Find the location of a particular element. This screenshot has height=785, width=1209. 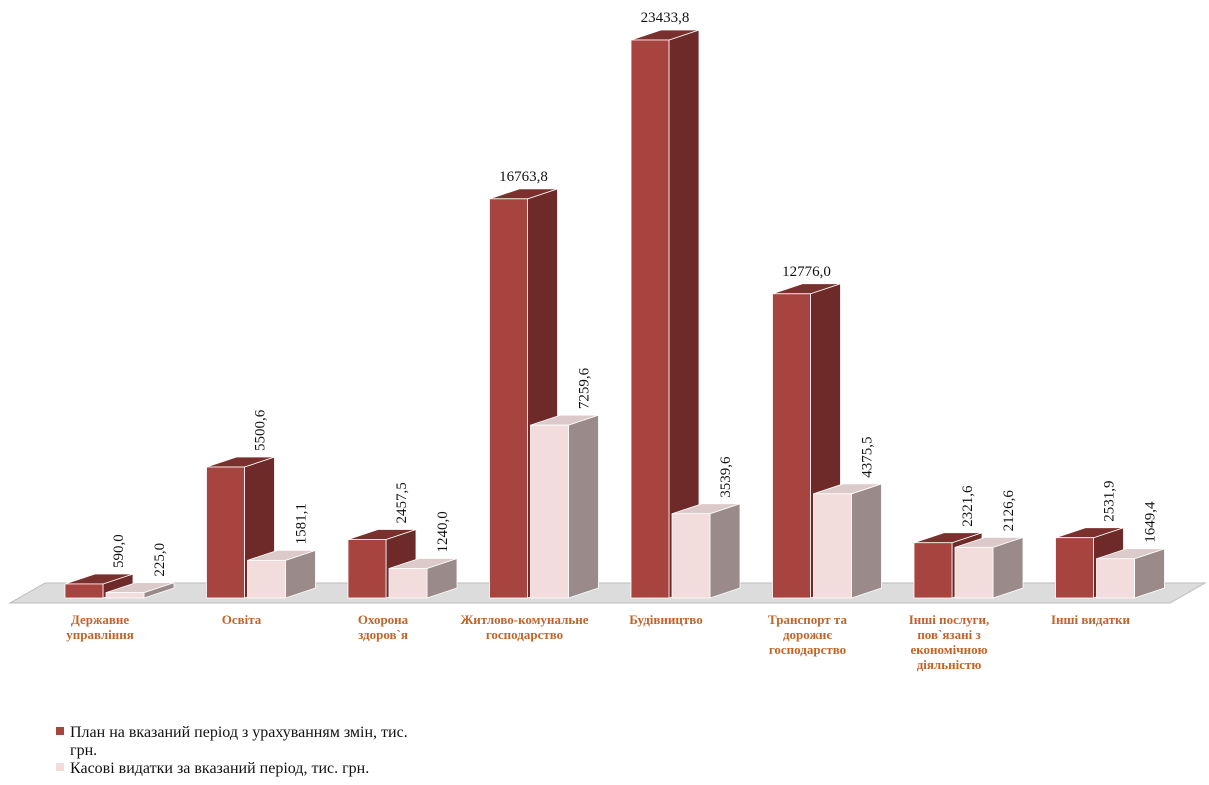

x-tick-label: Державне управління is located at coordinates (100, 627).